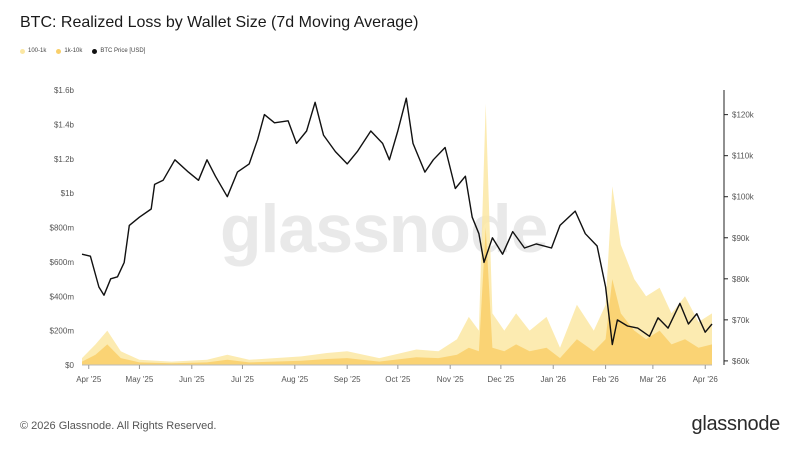 This screenshot has width=800, height=450. What do you see at coordinates (398, 379) in the screenshot?
I see `x-tick-label: Oct '25` at bounding box center [398, 379].